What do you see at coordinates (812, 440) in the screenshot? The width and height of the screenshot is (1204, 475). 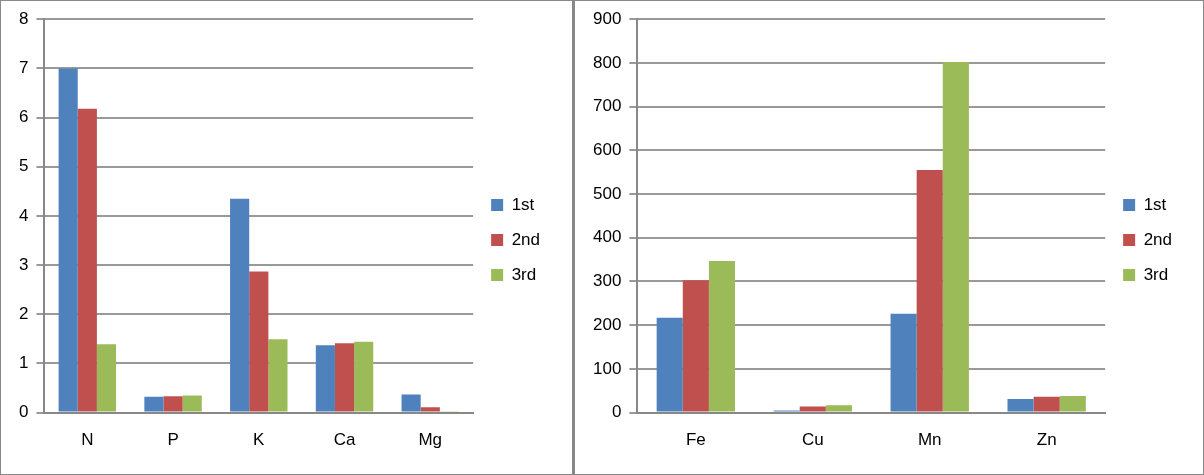 I see `x-tick-label: Cu` at bounding box center [812, 440].